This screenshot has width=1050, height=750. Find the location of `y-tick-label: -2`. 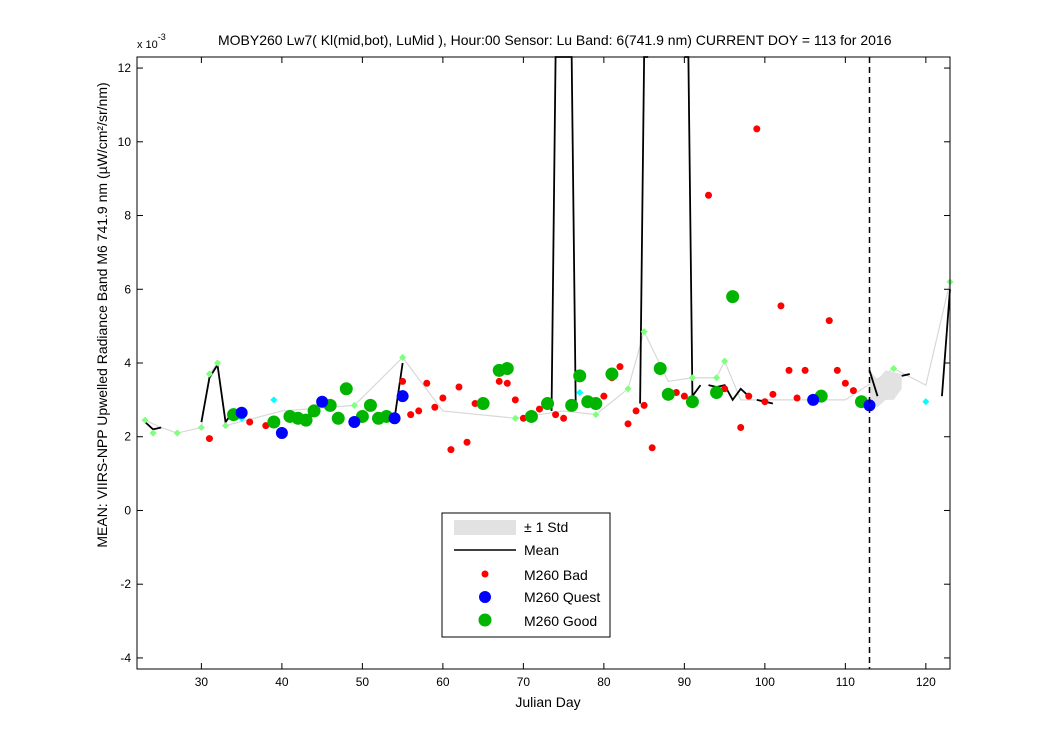

y-tick-label: -2 is located at coordinates (125, 584).